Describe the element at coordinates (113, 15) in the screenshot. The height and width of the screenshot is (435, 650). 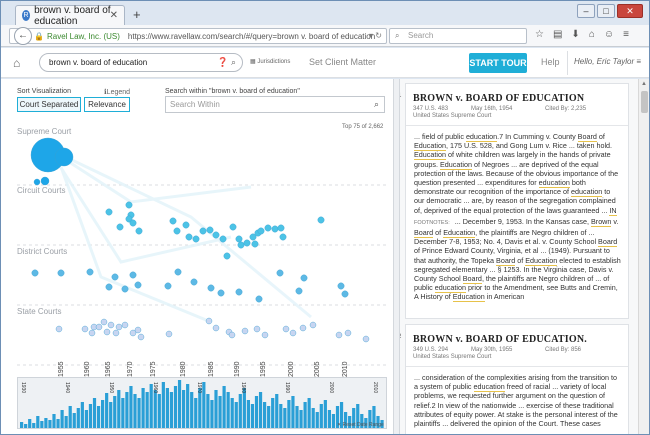
I see `close-tab-icon: ✕` at that location.